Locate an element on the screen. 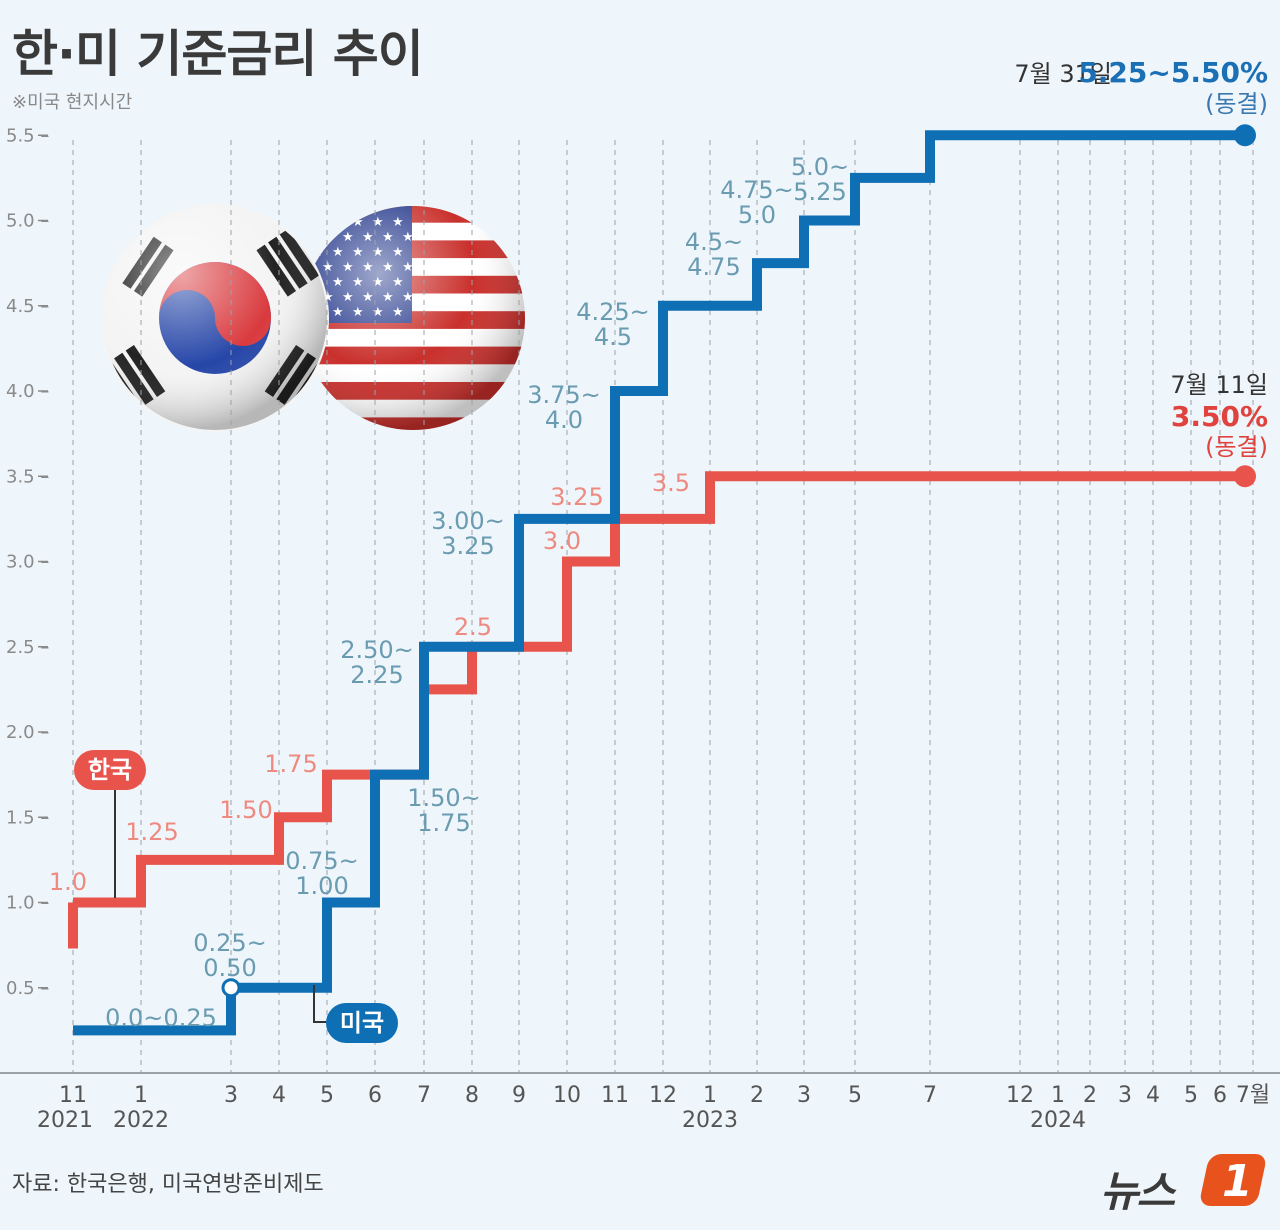  y-tick-label: 3.0 – is located at coordinates (27, 562).